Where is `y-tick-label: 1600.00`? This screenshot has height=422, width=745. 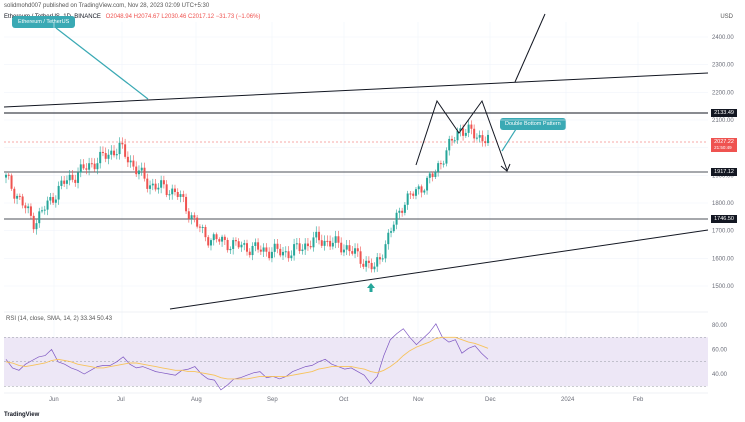
y-tick-label: 1600.00 is located at coordinates (723, 259).